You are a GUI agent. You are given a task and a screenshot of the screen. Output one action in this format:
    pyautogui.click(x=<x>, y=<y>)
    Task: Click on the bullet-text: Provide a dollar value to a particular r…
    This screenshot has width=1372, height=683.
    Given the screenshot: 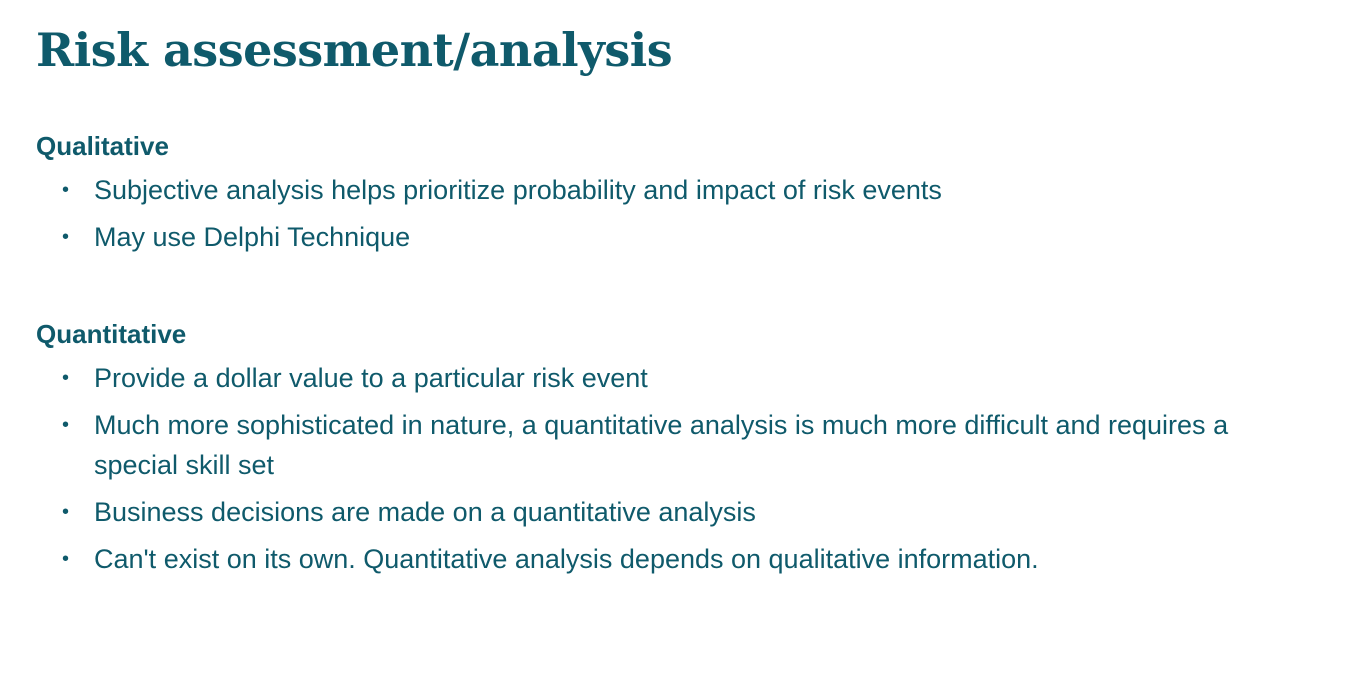 What is the action you would take?
    pyautogui.click(x=371, y=378)
    